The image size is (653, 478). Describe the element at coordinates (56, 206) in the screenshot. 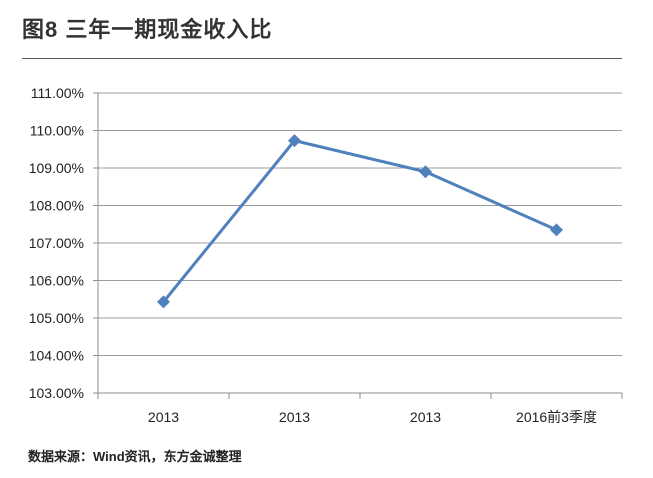

I see `y-tick-label: 108.00%` at that location.